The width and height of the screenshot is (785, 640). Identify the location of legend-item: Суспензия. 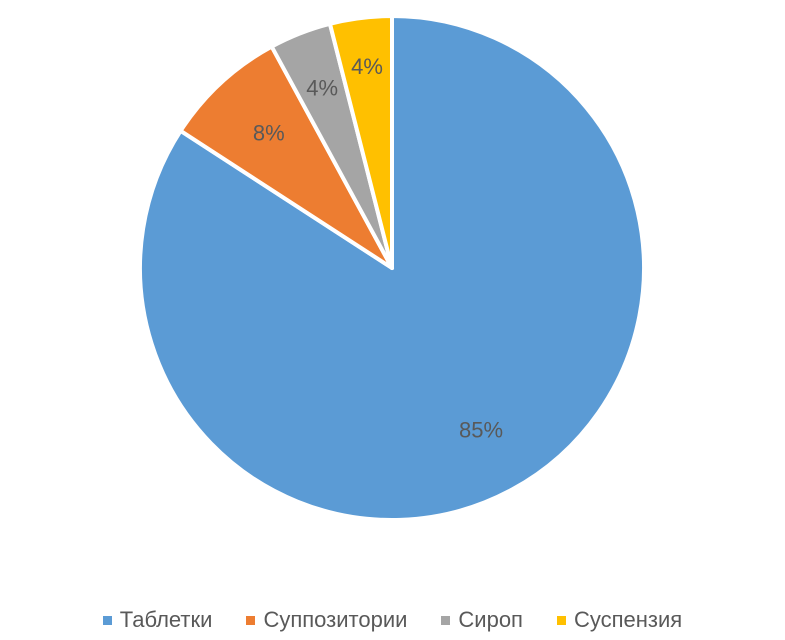
(619, 620).